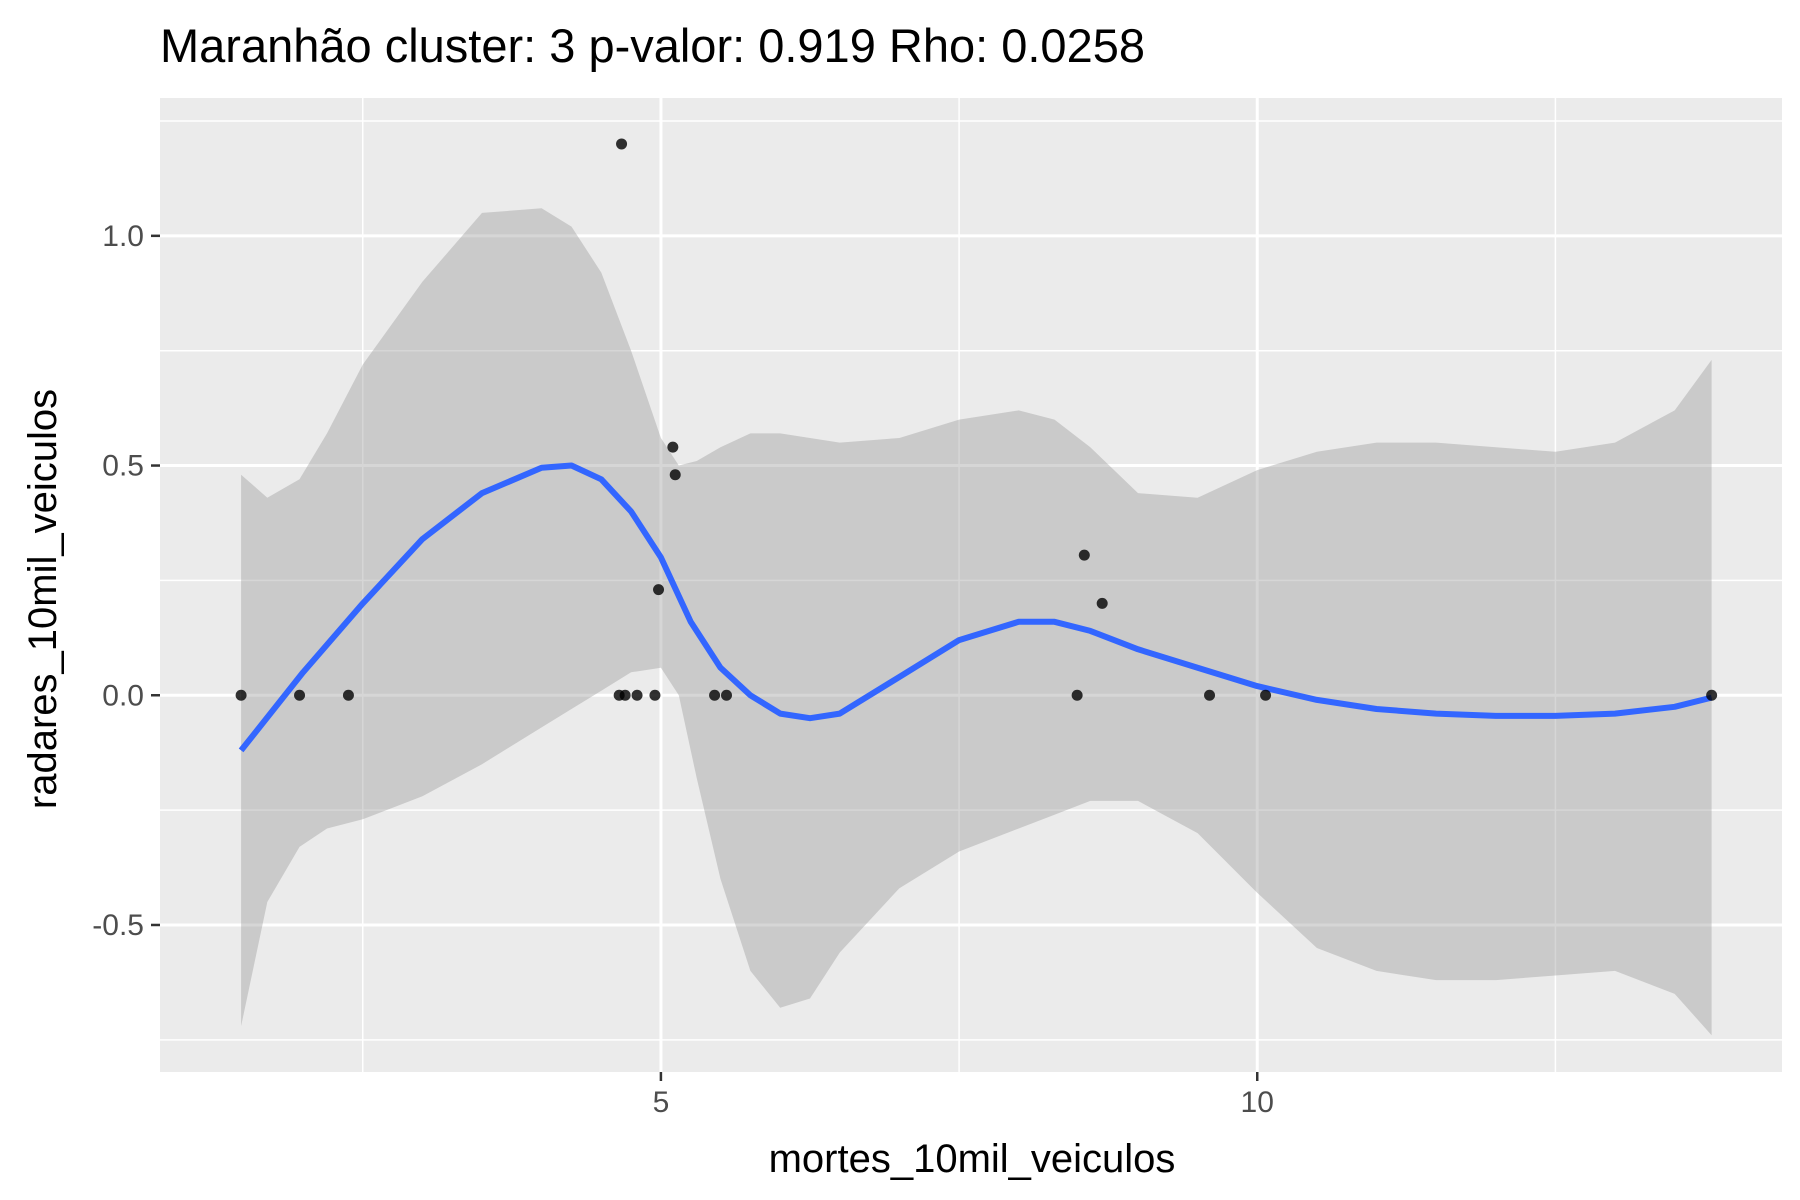  What do you see at coordinates (1257, 1102) in the screenshot?
I see `x-tick-label: 10` at bounding box center [1257, 1102].